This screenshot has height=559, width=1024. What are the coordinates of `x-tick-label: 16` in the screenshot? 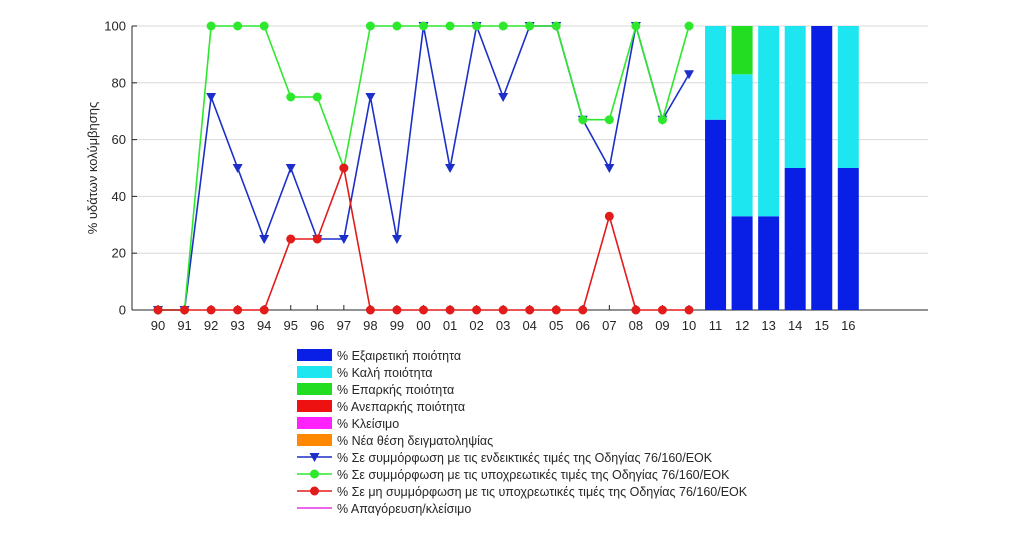 It's located at (848, 325).